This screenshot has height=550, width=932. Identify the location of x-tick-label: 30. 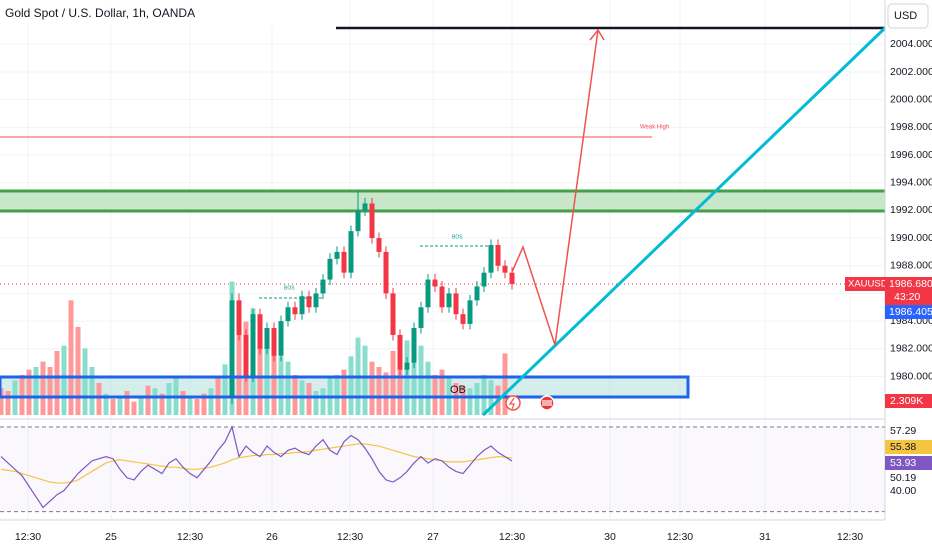
(610, 537).